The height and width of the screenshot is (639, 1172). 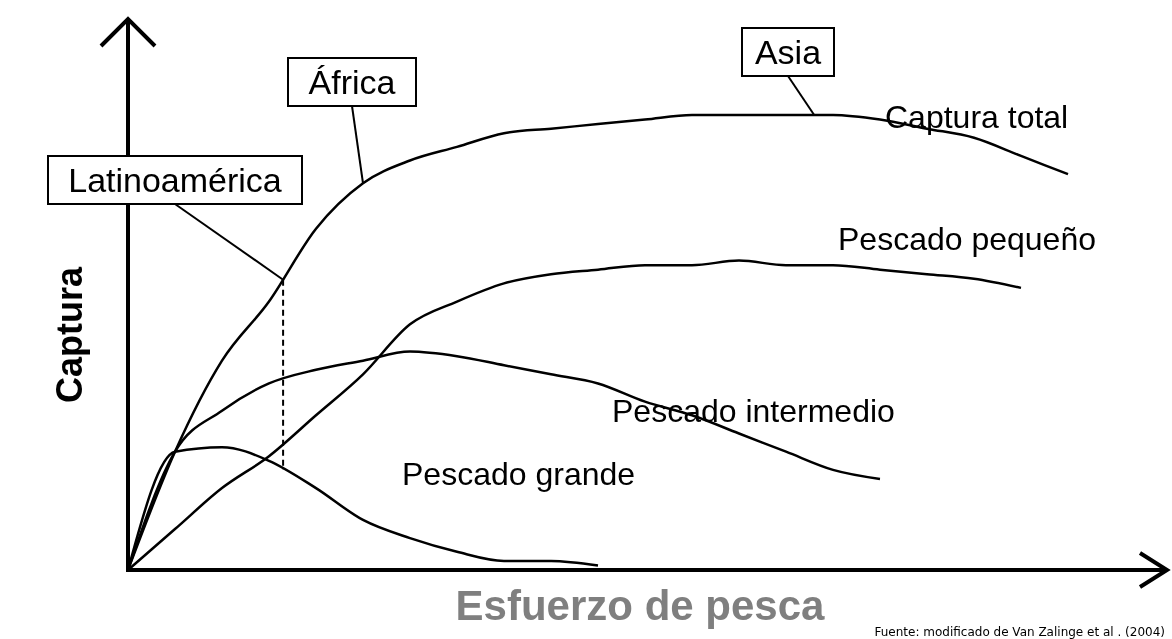 I want to click on x-axis-title: Esfuerzo de pesca, so click(x=640, y=605).